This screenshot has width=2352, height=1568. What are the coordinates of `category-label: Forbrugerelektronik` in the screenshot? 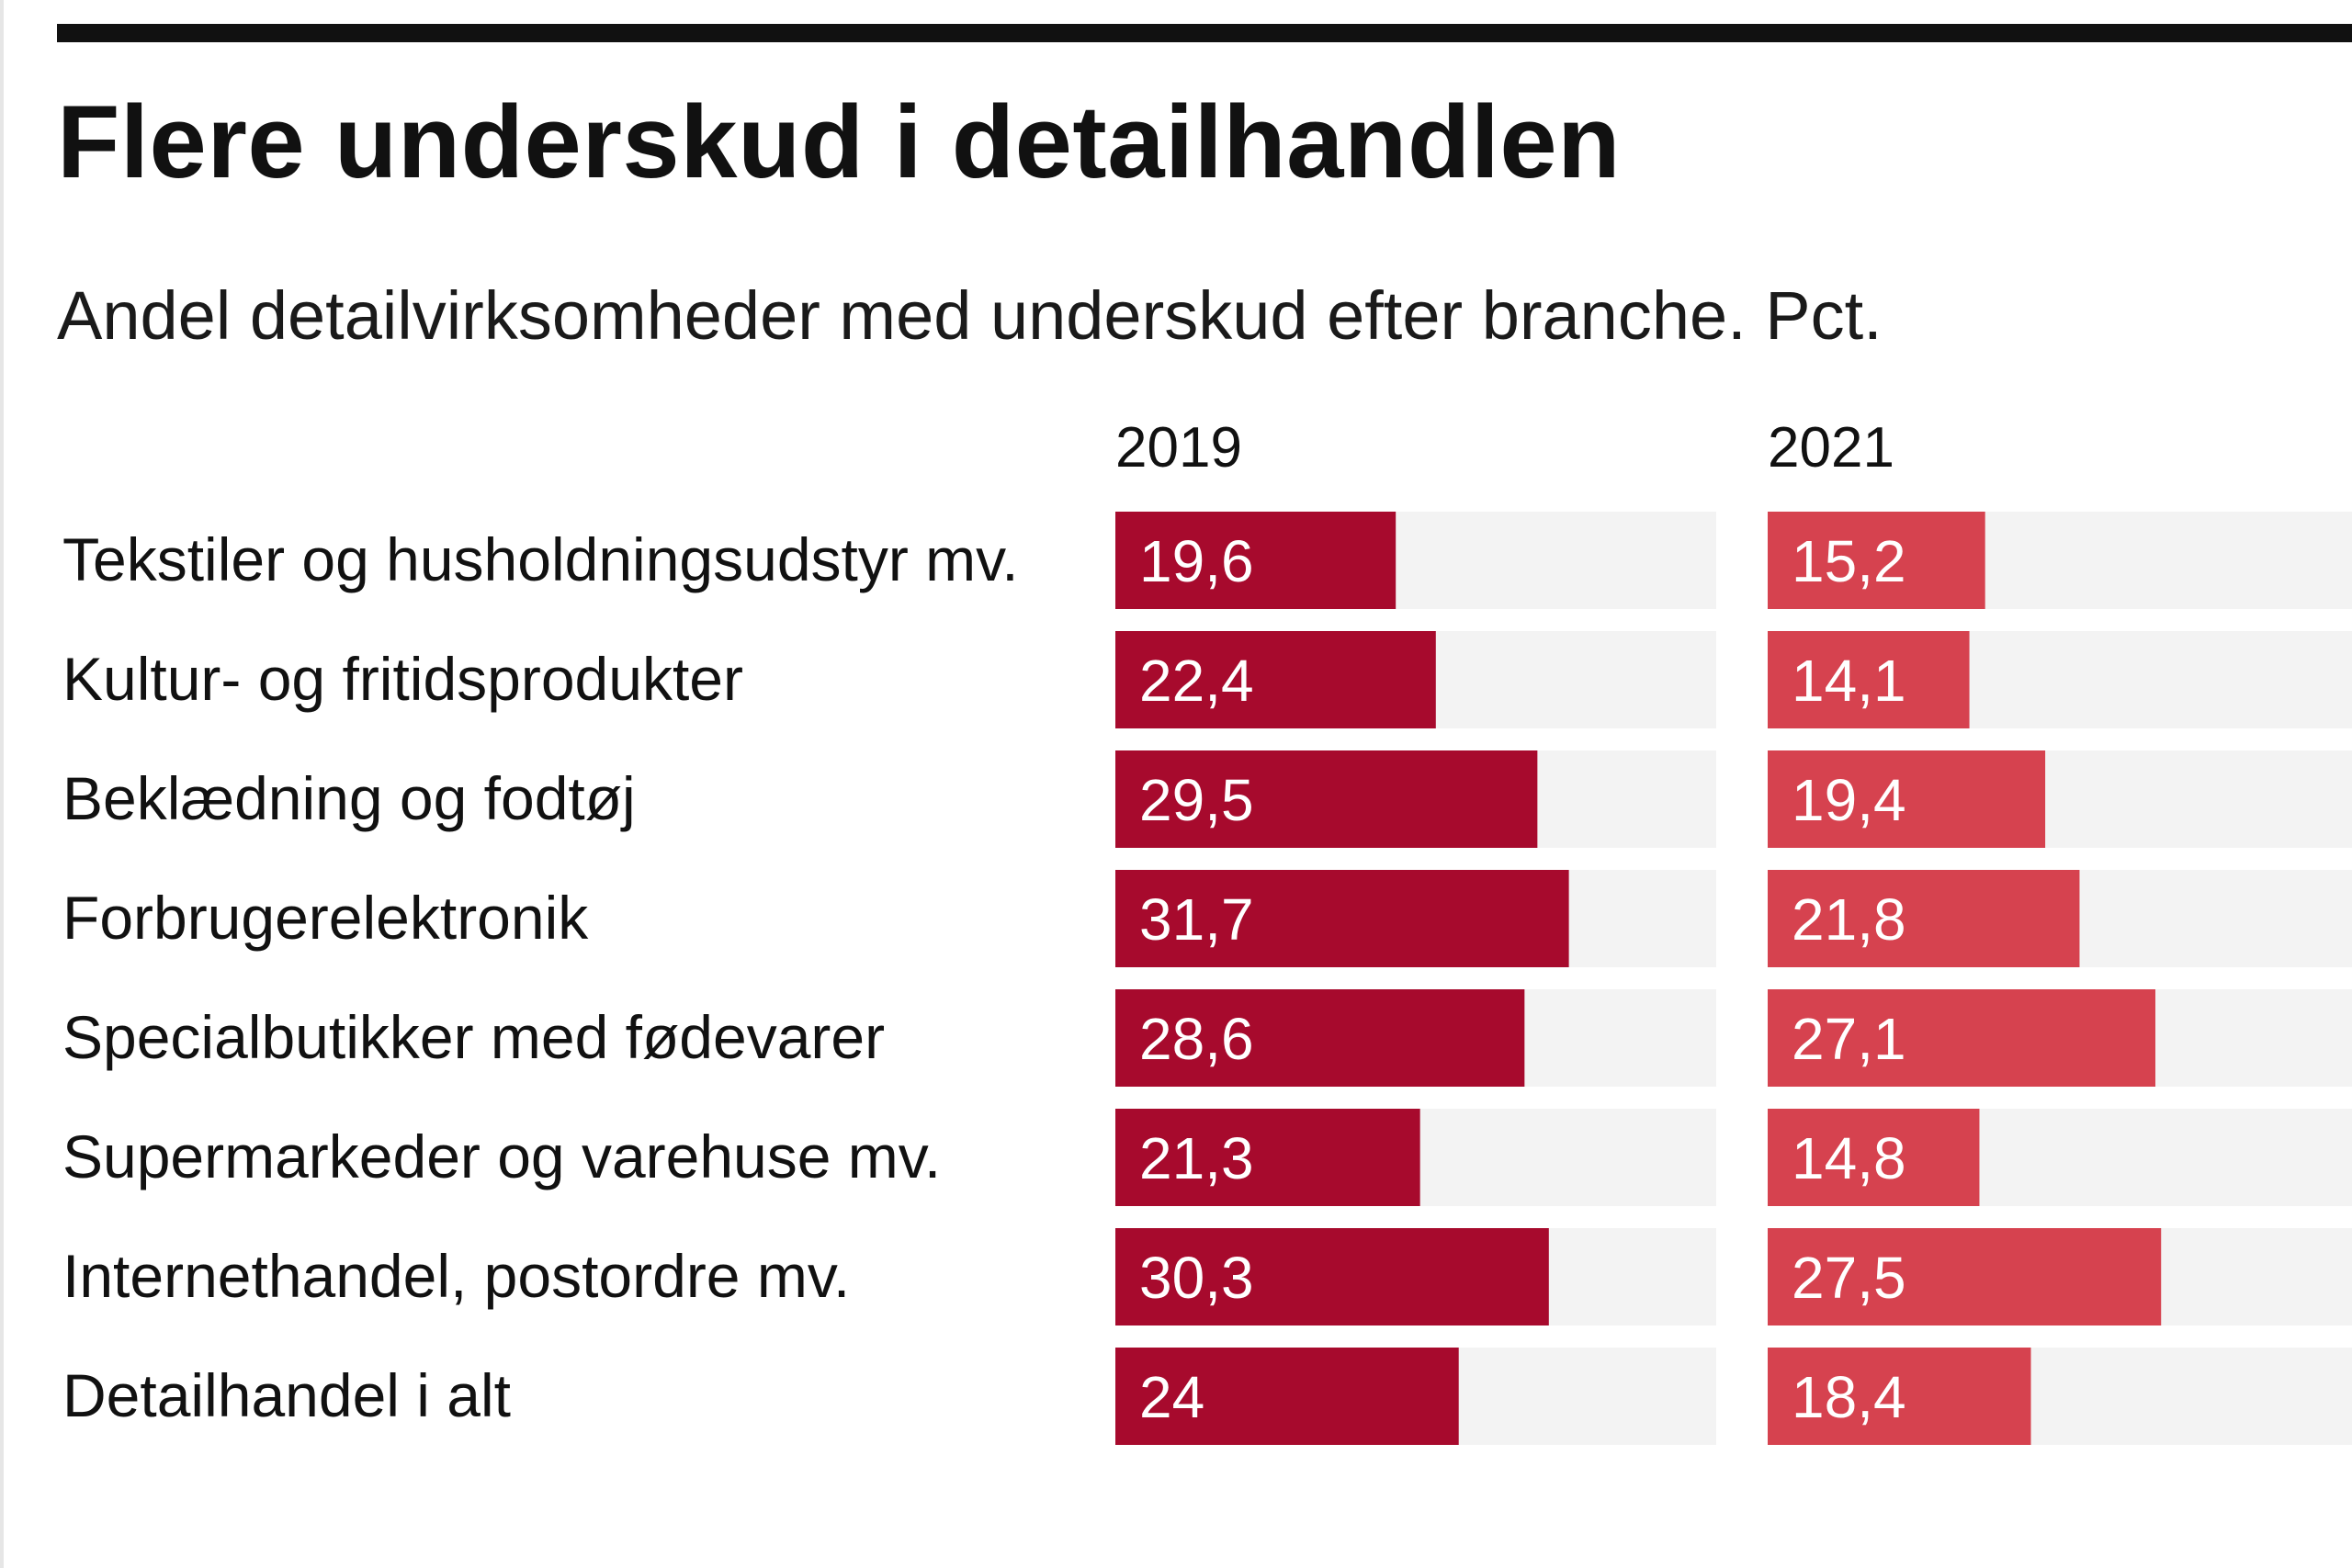 It's located at (326, 918).